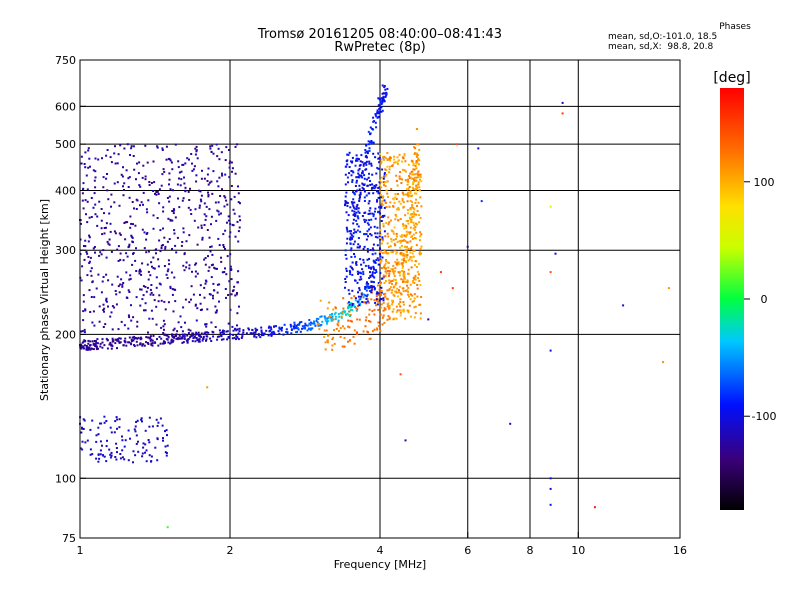  I want to click on x-tick-label: 6, so click(467, 550).